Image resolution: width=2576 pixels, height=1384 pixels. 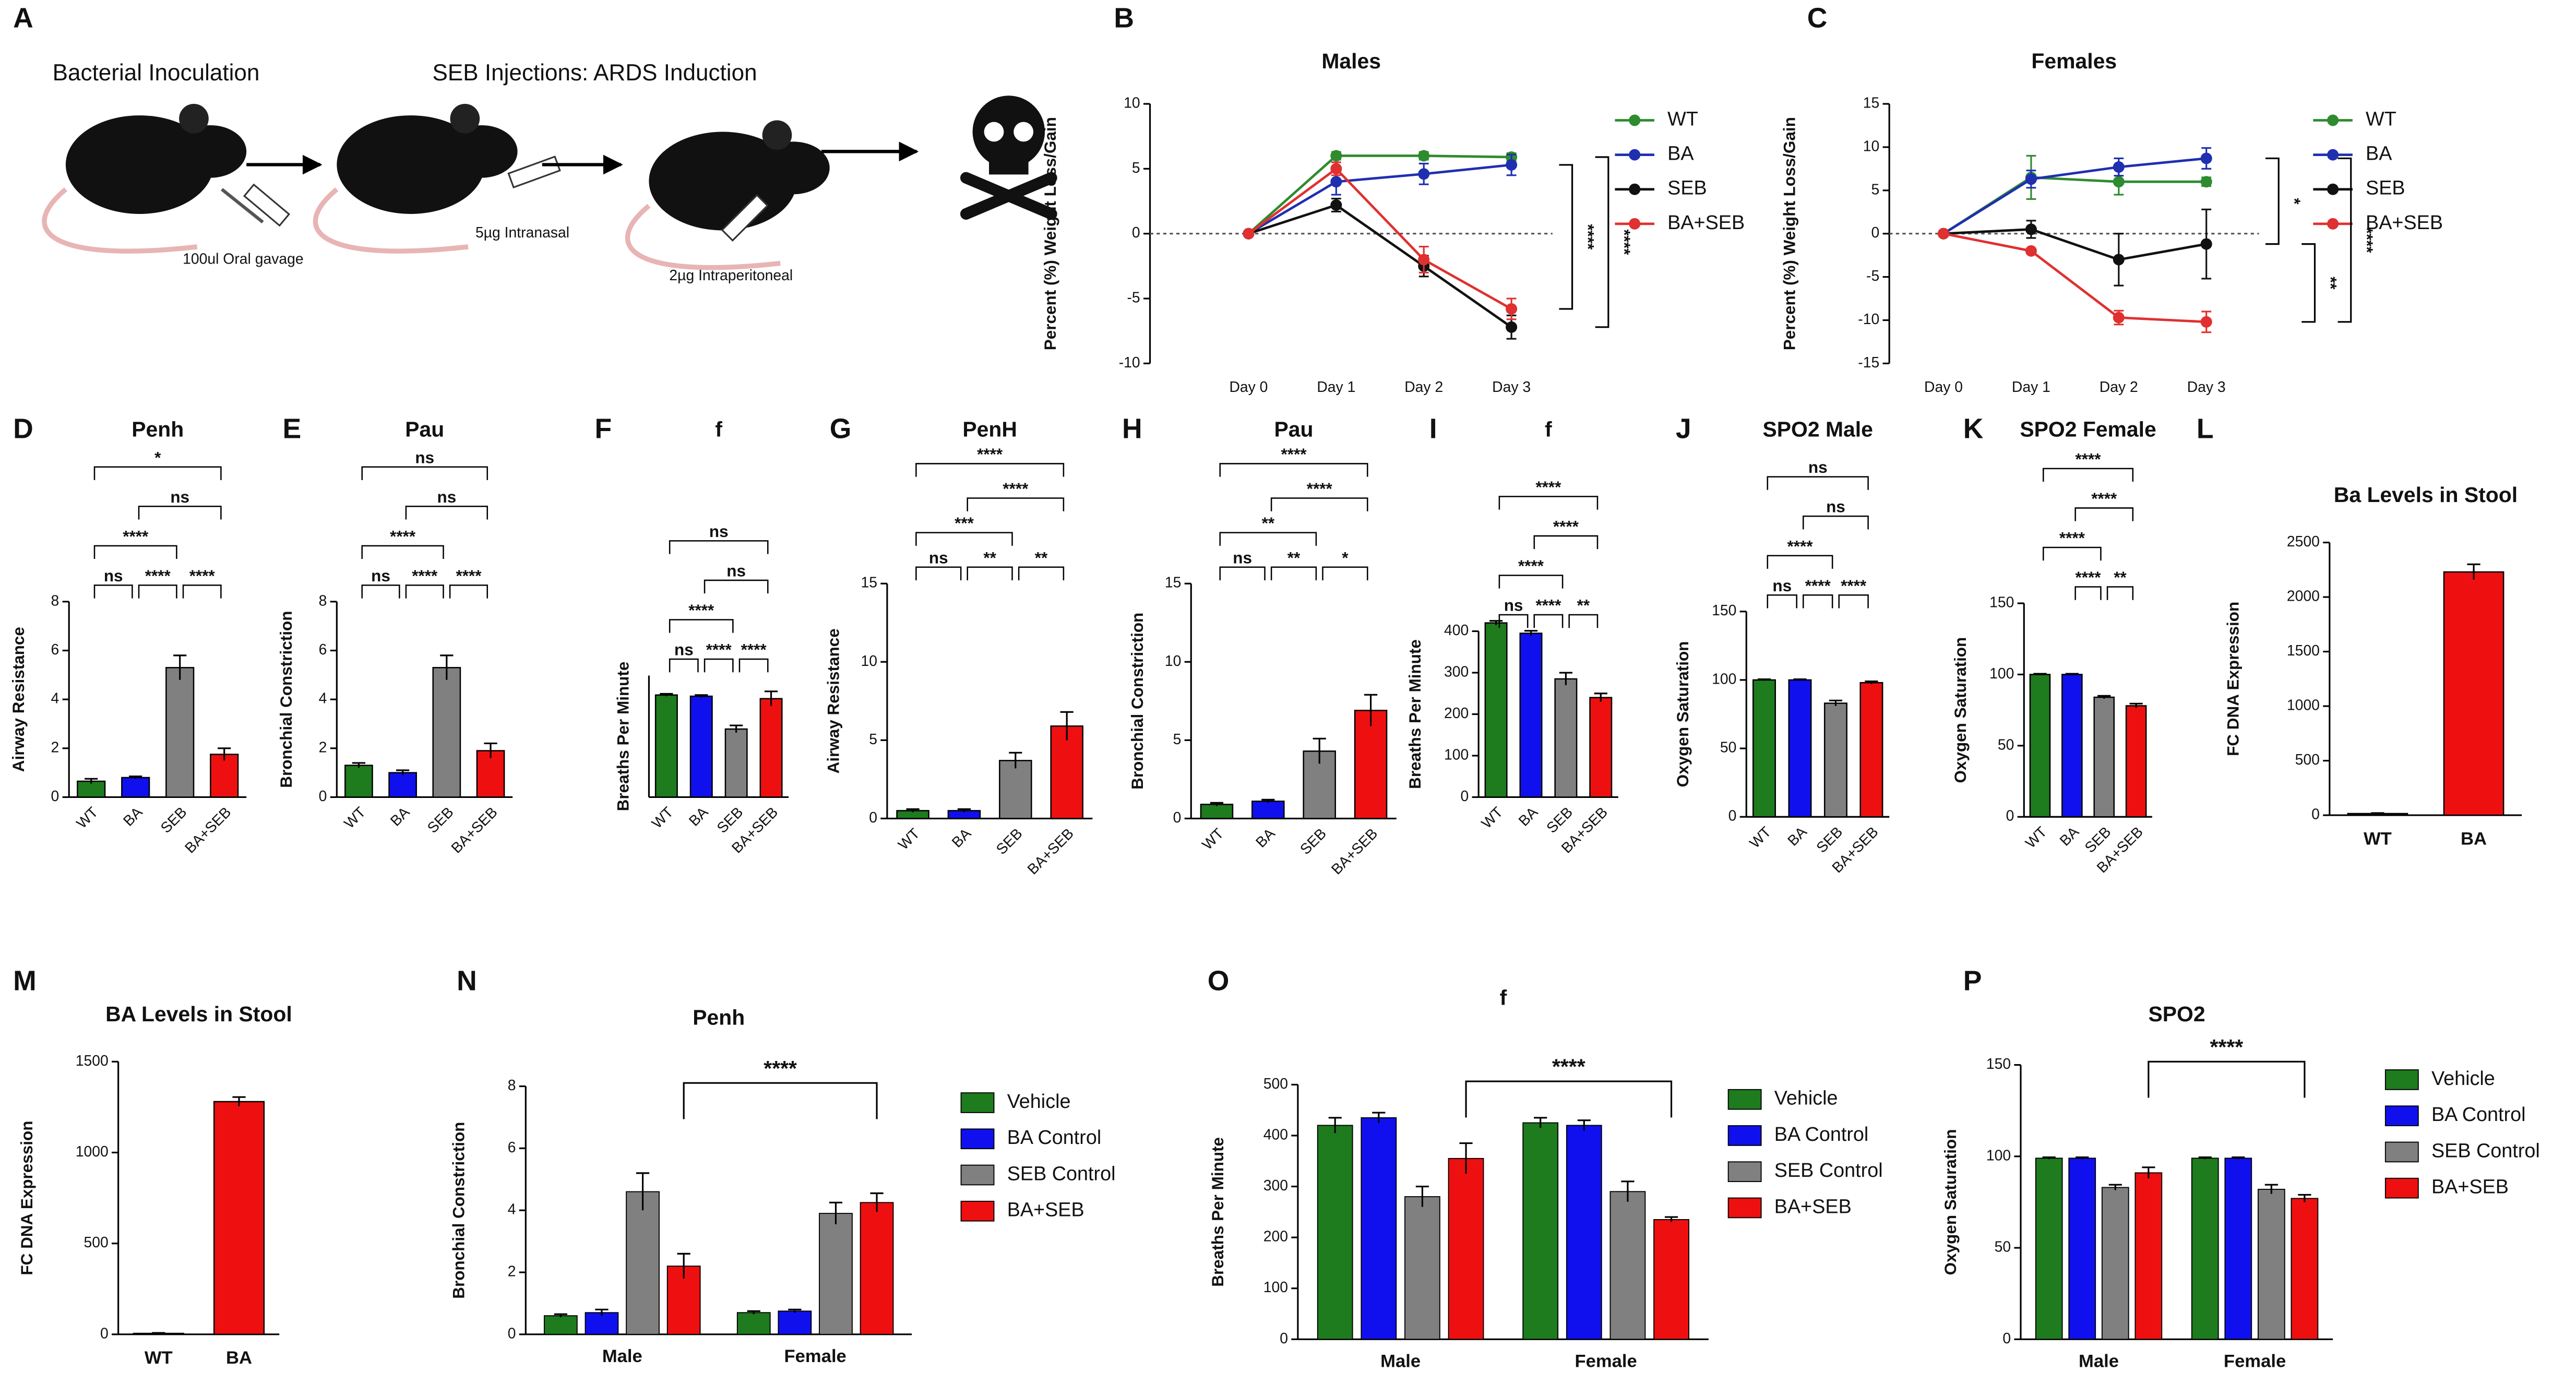 I want to click on y-tick-label: 4, so click(x=512, y=1210).